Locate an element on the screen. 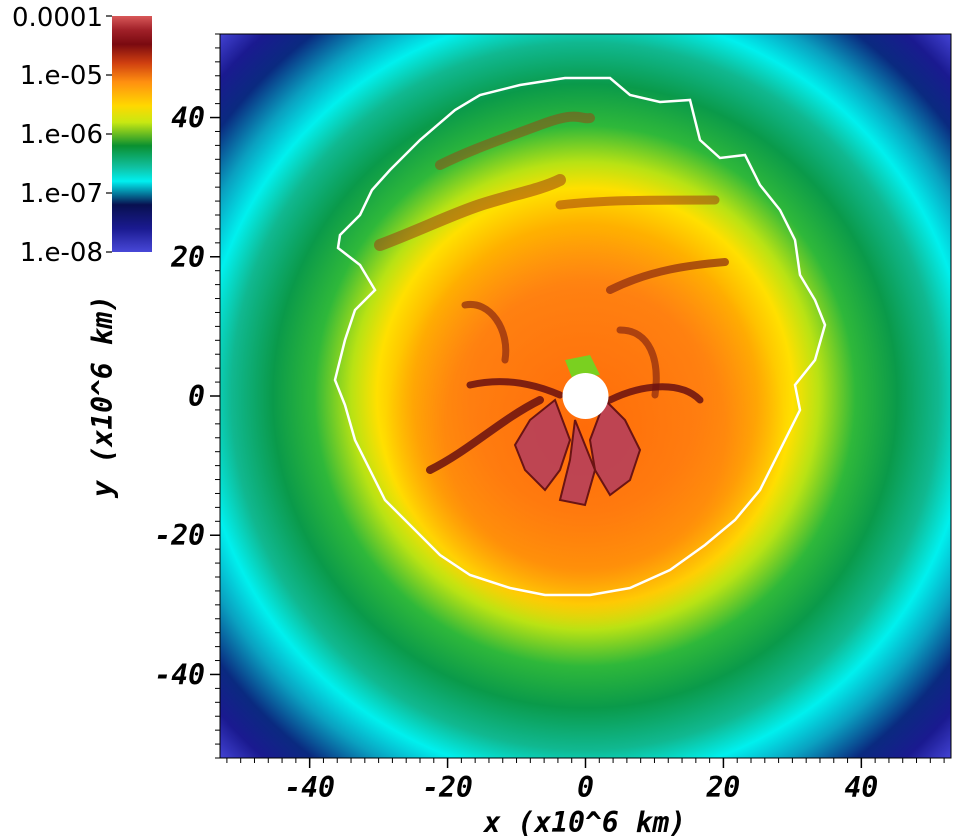 The height and width of the screenshot is (836, 959). x-tick-label: -40 is located at coordinates (309, 787).